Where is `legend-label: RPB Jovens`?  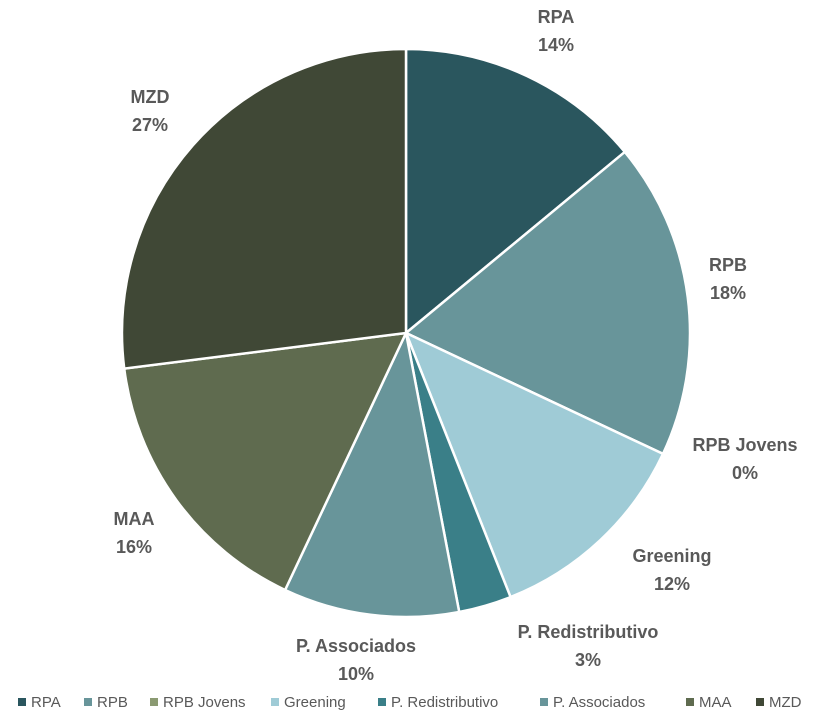 legend-label: RPB Jovens is located at coordinates (204, 702).